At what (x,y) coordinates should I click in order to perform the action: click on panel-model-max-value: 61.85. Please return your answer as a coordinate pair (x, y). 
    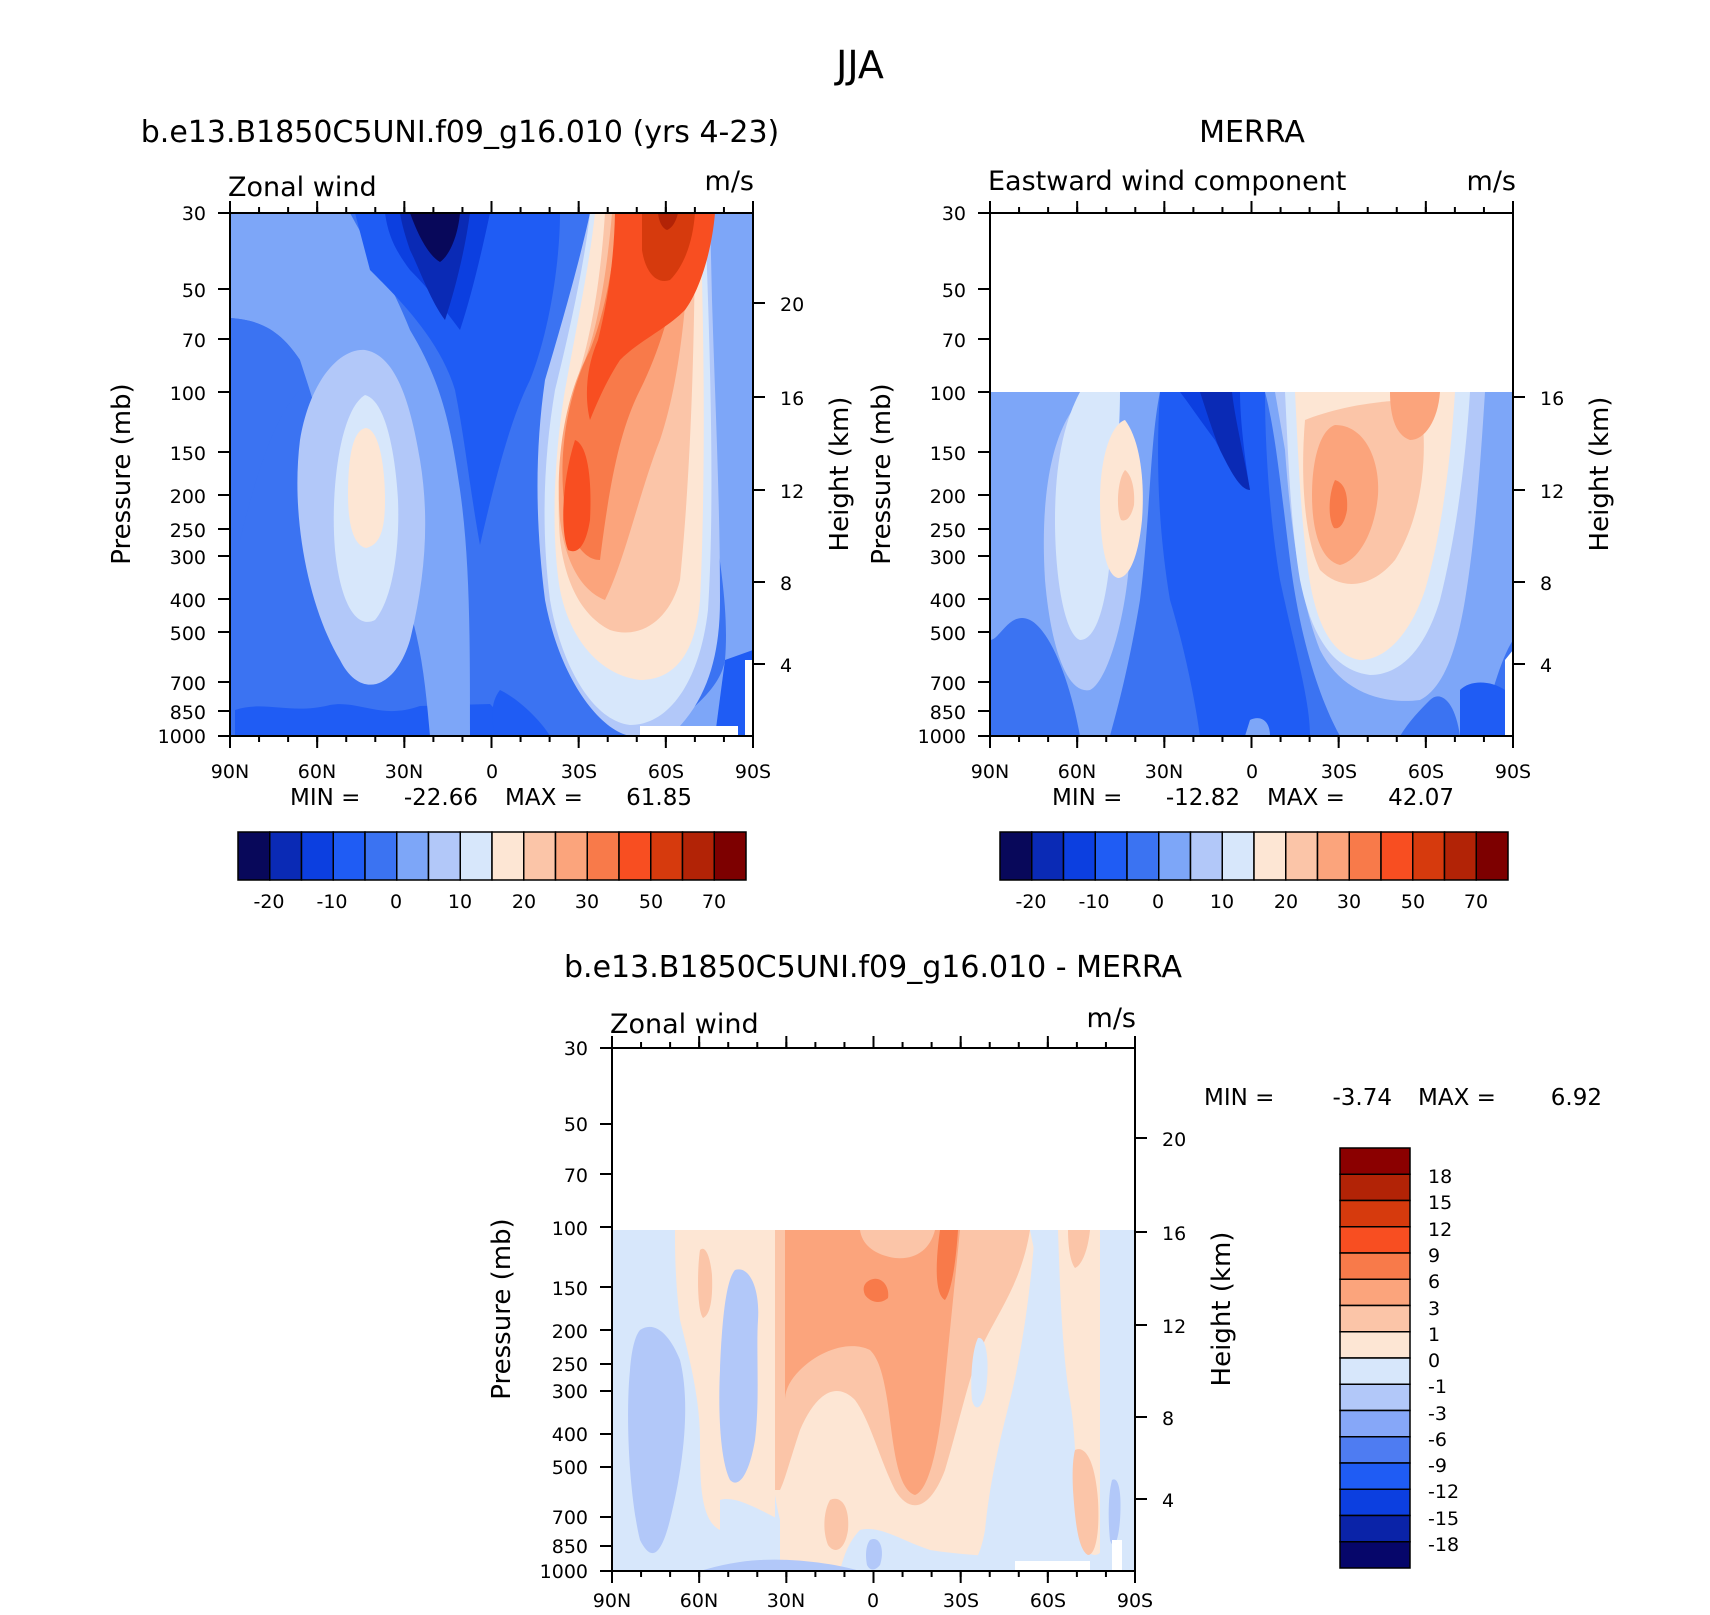
    Looking at the image, I should click on (659, 798).